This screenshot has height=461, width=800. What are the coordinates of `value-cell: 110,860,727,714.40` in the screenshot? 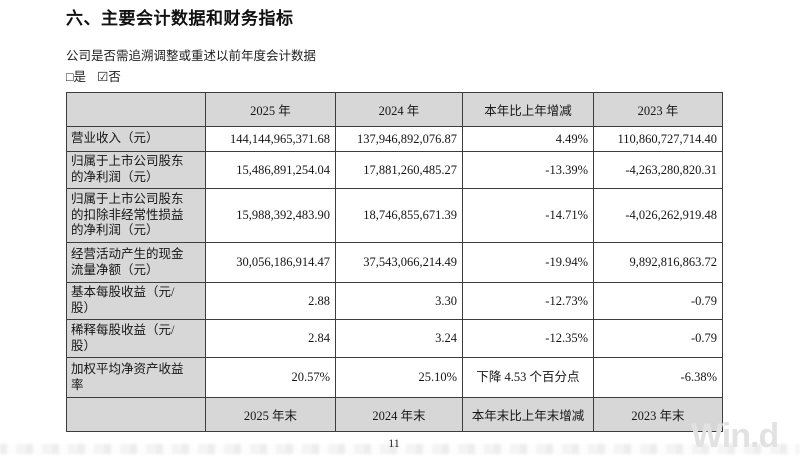 It's located at (658, 139).